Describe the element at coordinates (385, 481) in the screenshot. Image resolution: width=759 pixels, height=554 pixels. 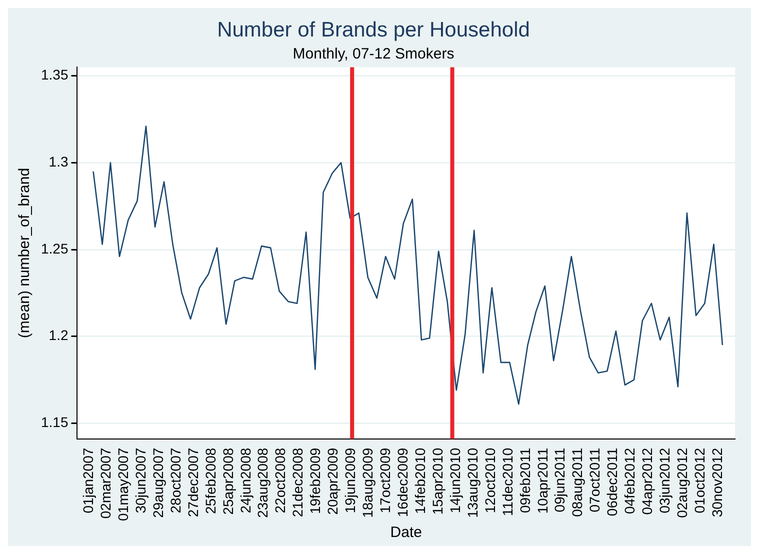
I see `x-tick-label: 17oct2009` at that location.